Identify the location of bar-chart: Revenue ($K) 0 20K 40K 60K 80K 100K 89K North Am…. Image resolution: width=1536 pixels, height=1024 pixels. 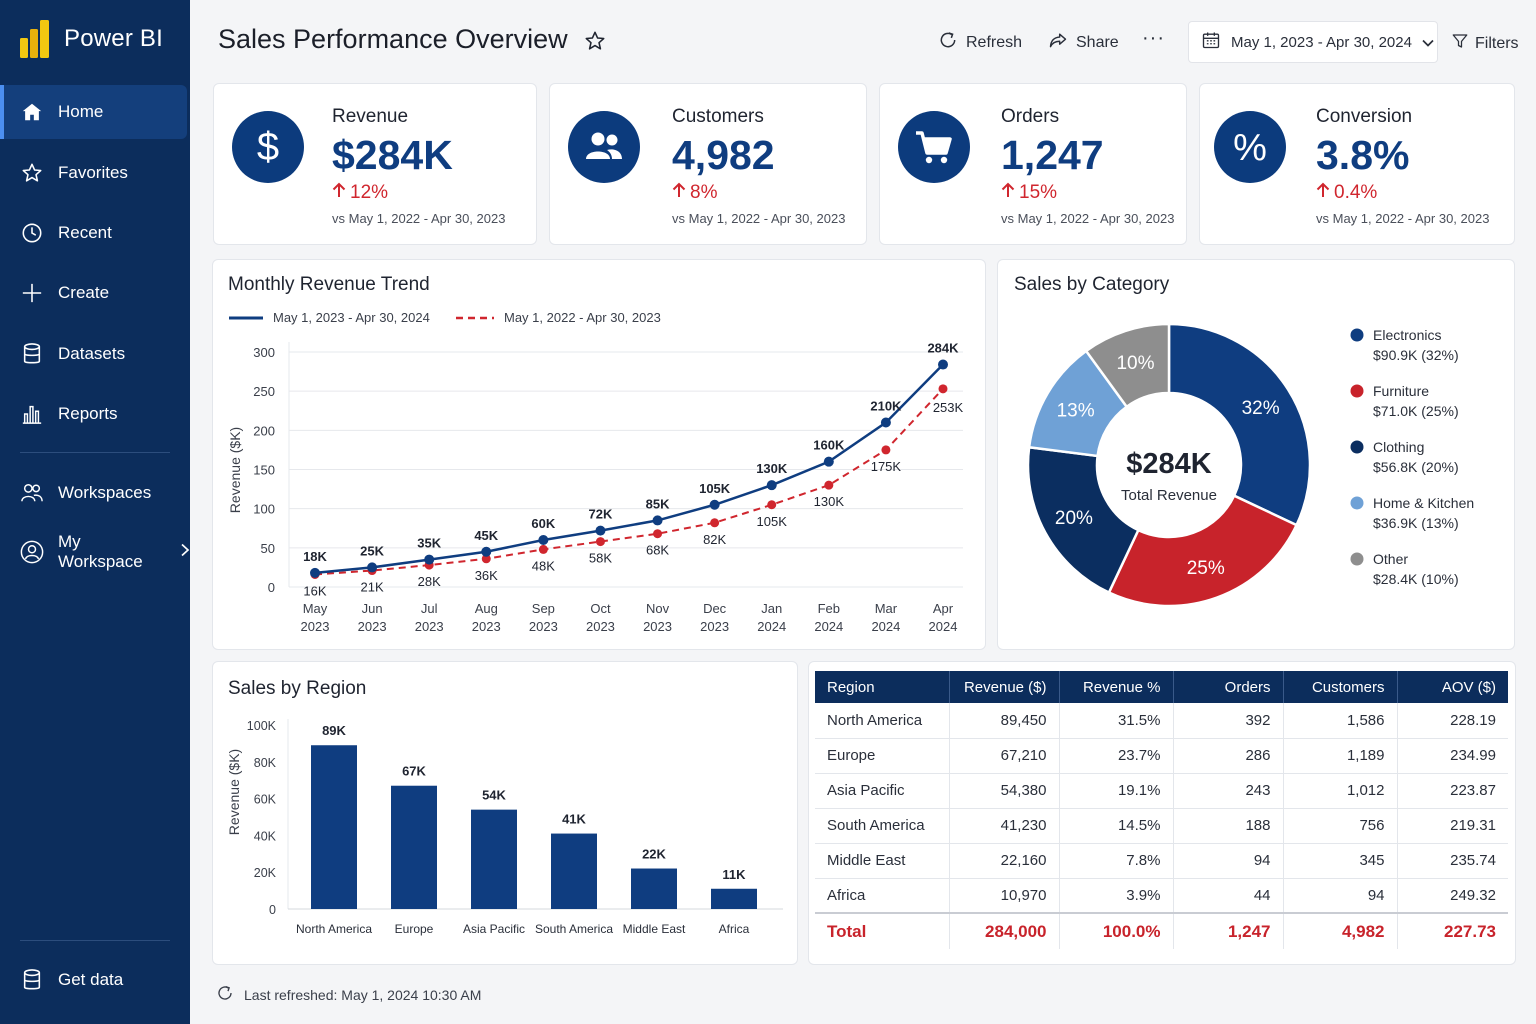
(504, 827).